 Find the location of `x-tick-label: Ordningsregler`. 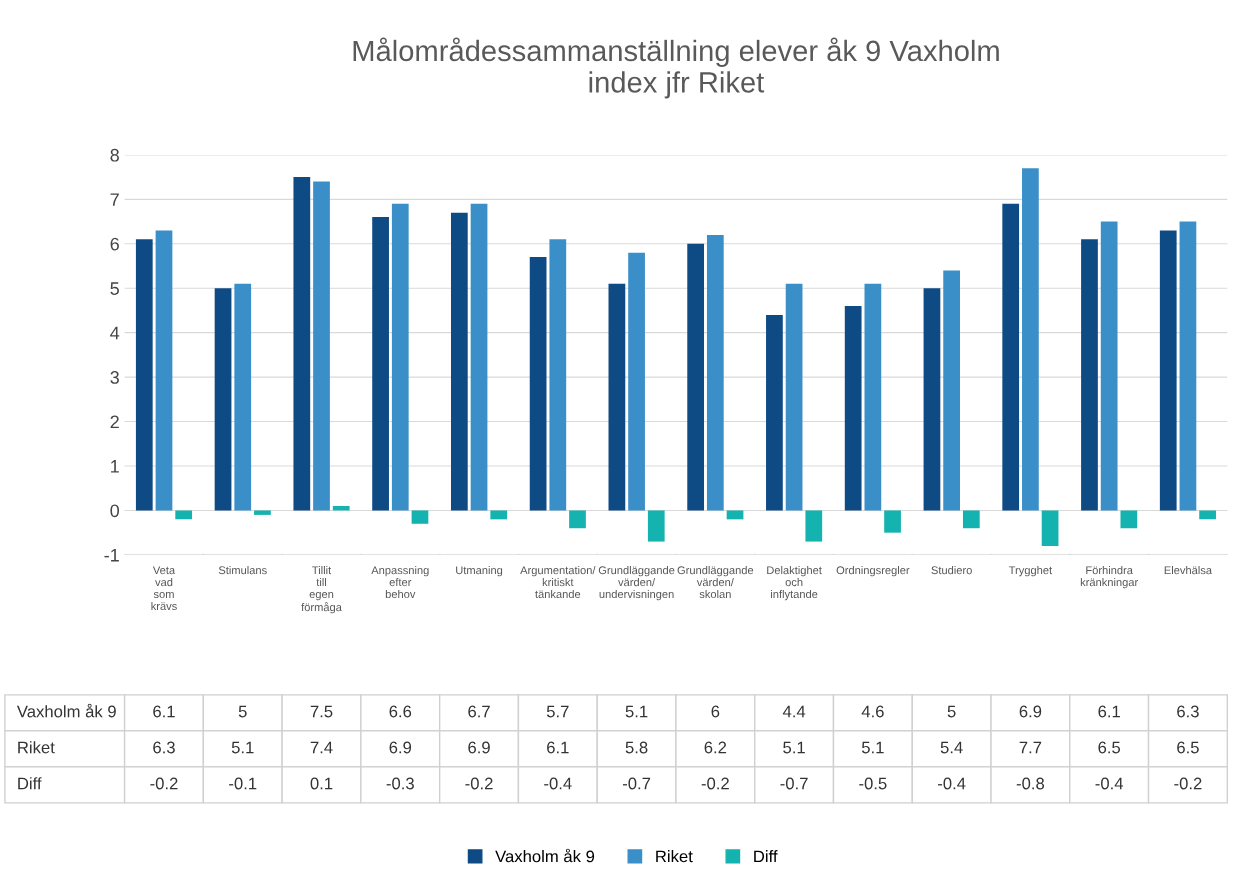

x-tick-label: Ordningsregler is located at coordinates (873, 571).